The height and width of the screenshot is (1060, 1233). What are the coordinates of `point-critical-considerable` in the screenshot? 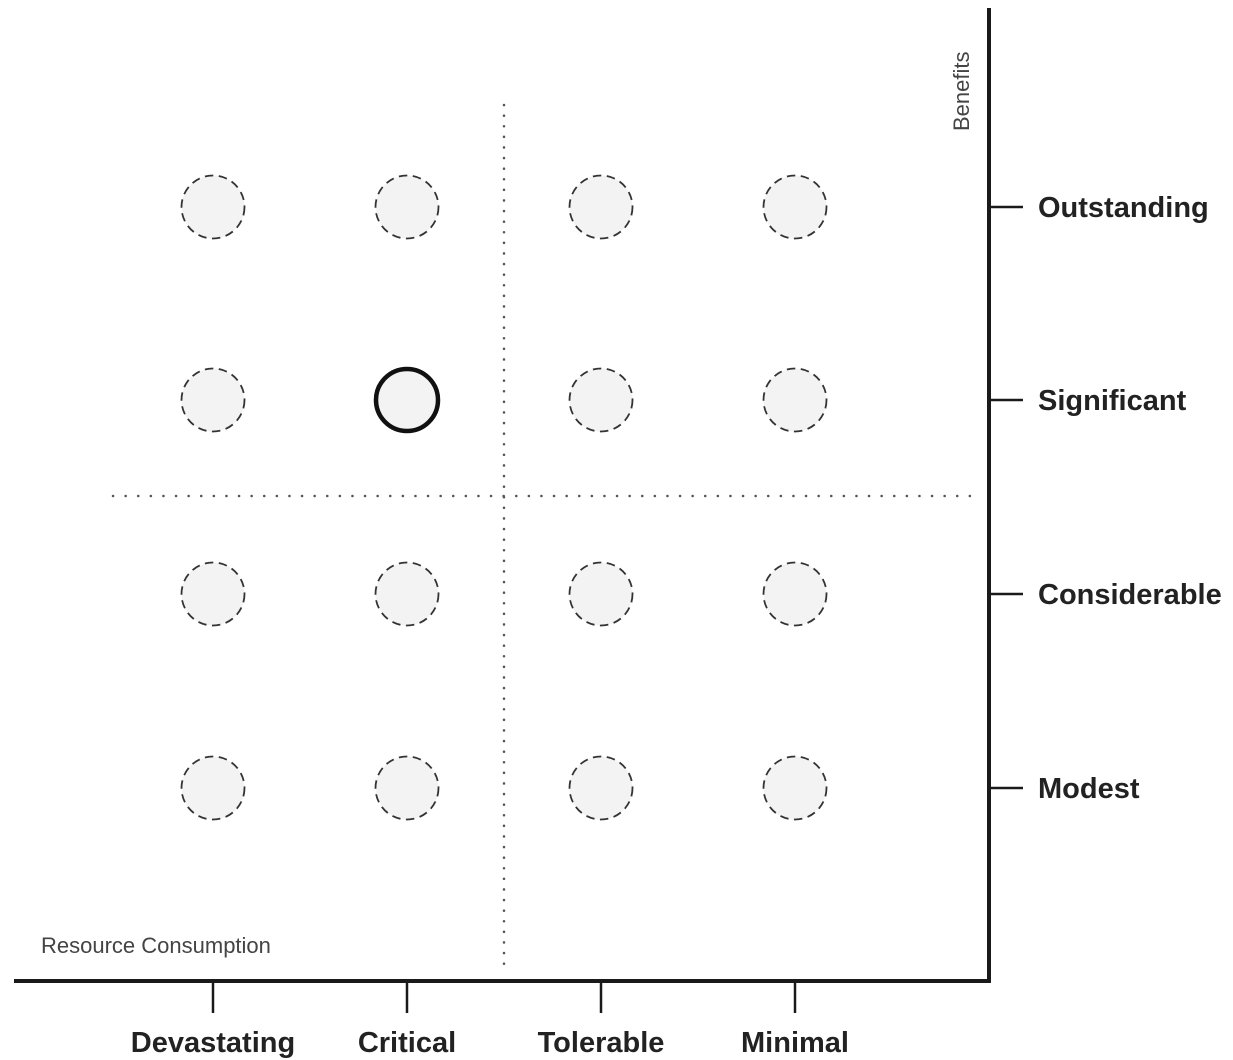 It's located at (407, 594).